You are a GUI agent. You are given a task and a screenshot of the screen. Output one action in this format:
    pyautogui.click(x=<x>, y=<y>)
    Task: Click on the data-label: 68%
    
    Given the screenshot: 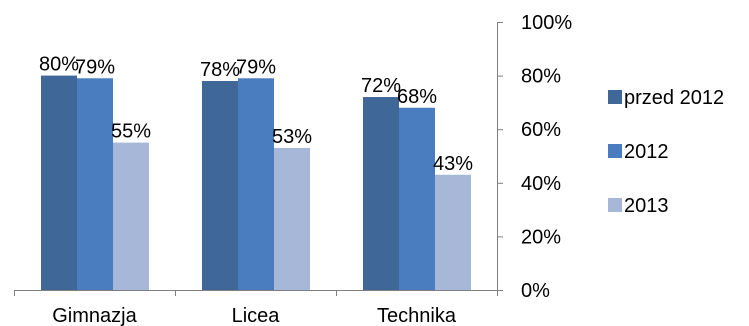 What is the action you would take?
    pyautogui.click(x=417, y=97)
    